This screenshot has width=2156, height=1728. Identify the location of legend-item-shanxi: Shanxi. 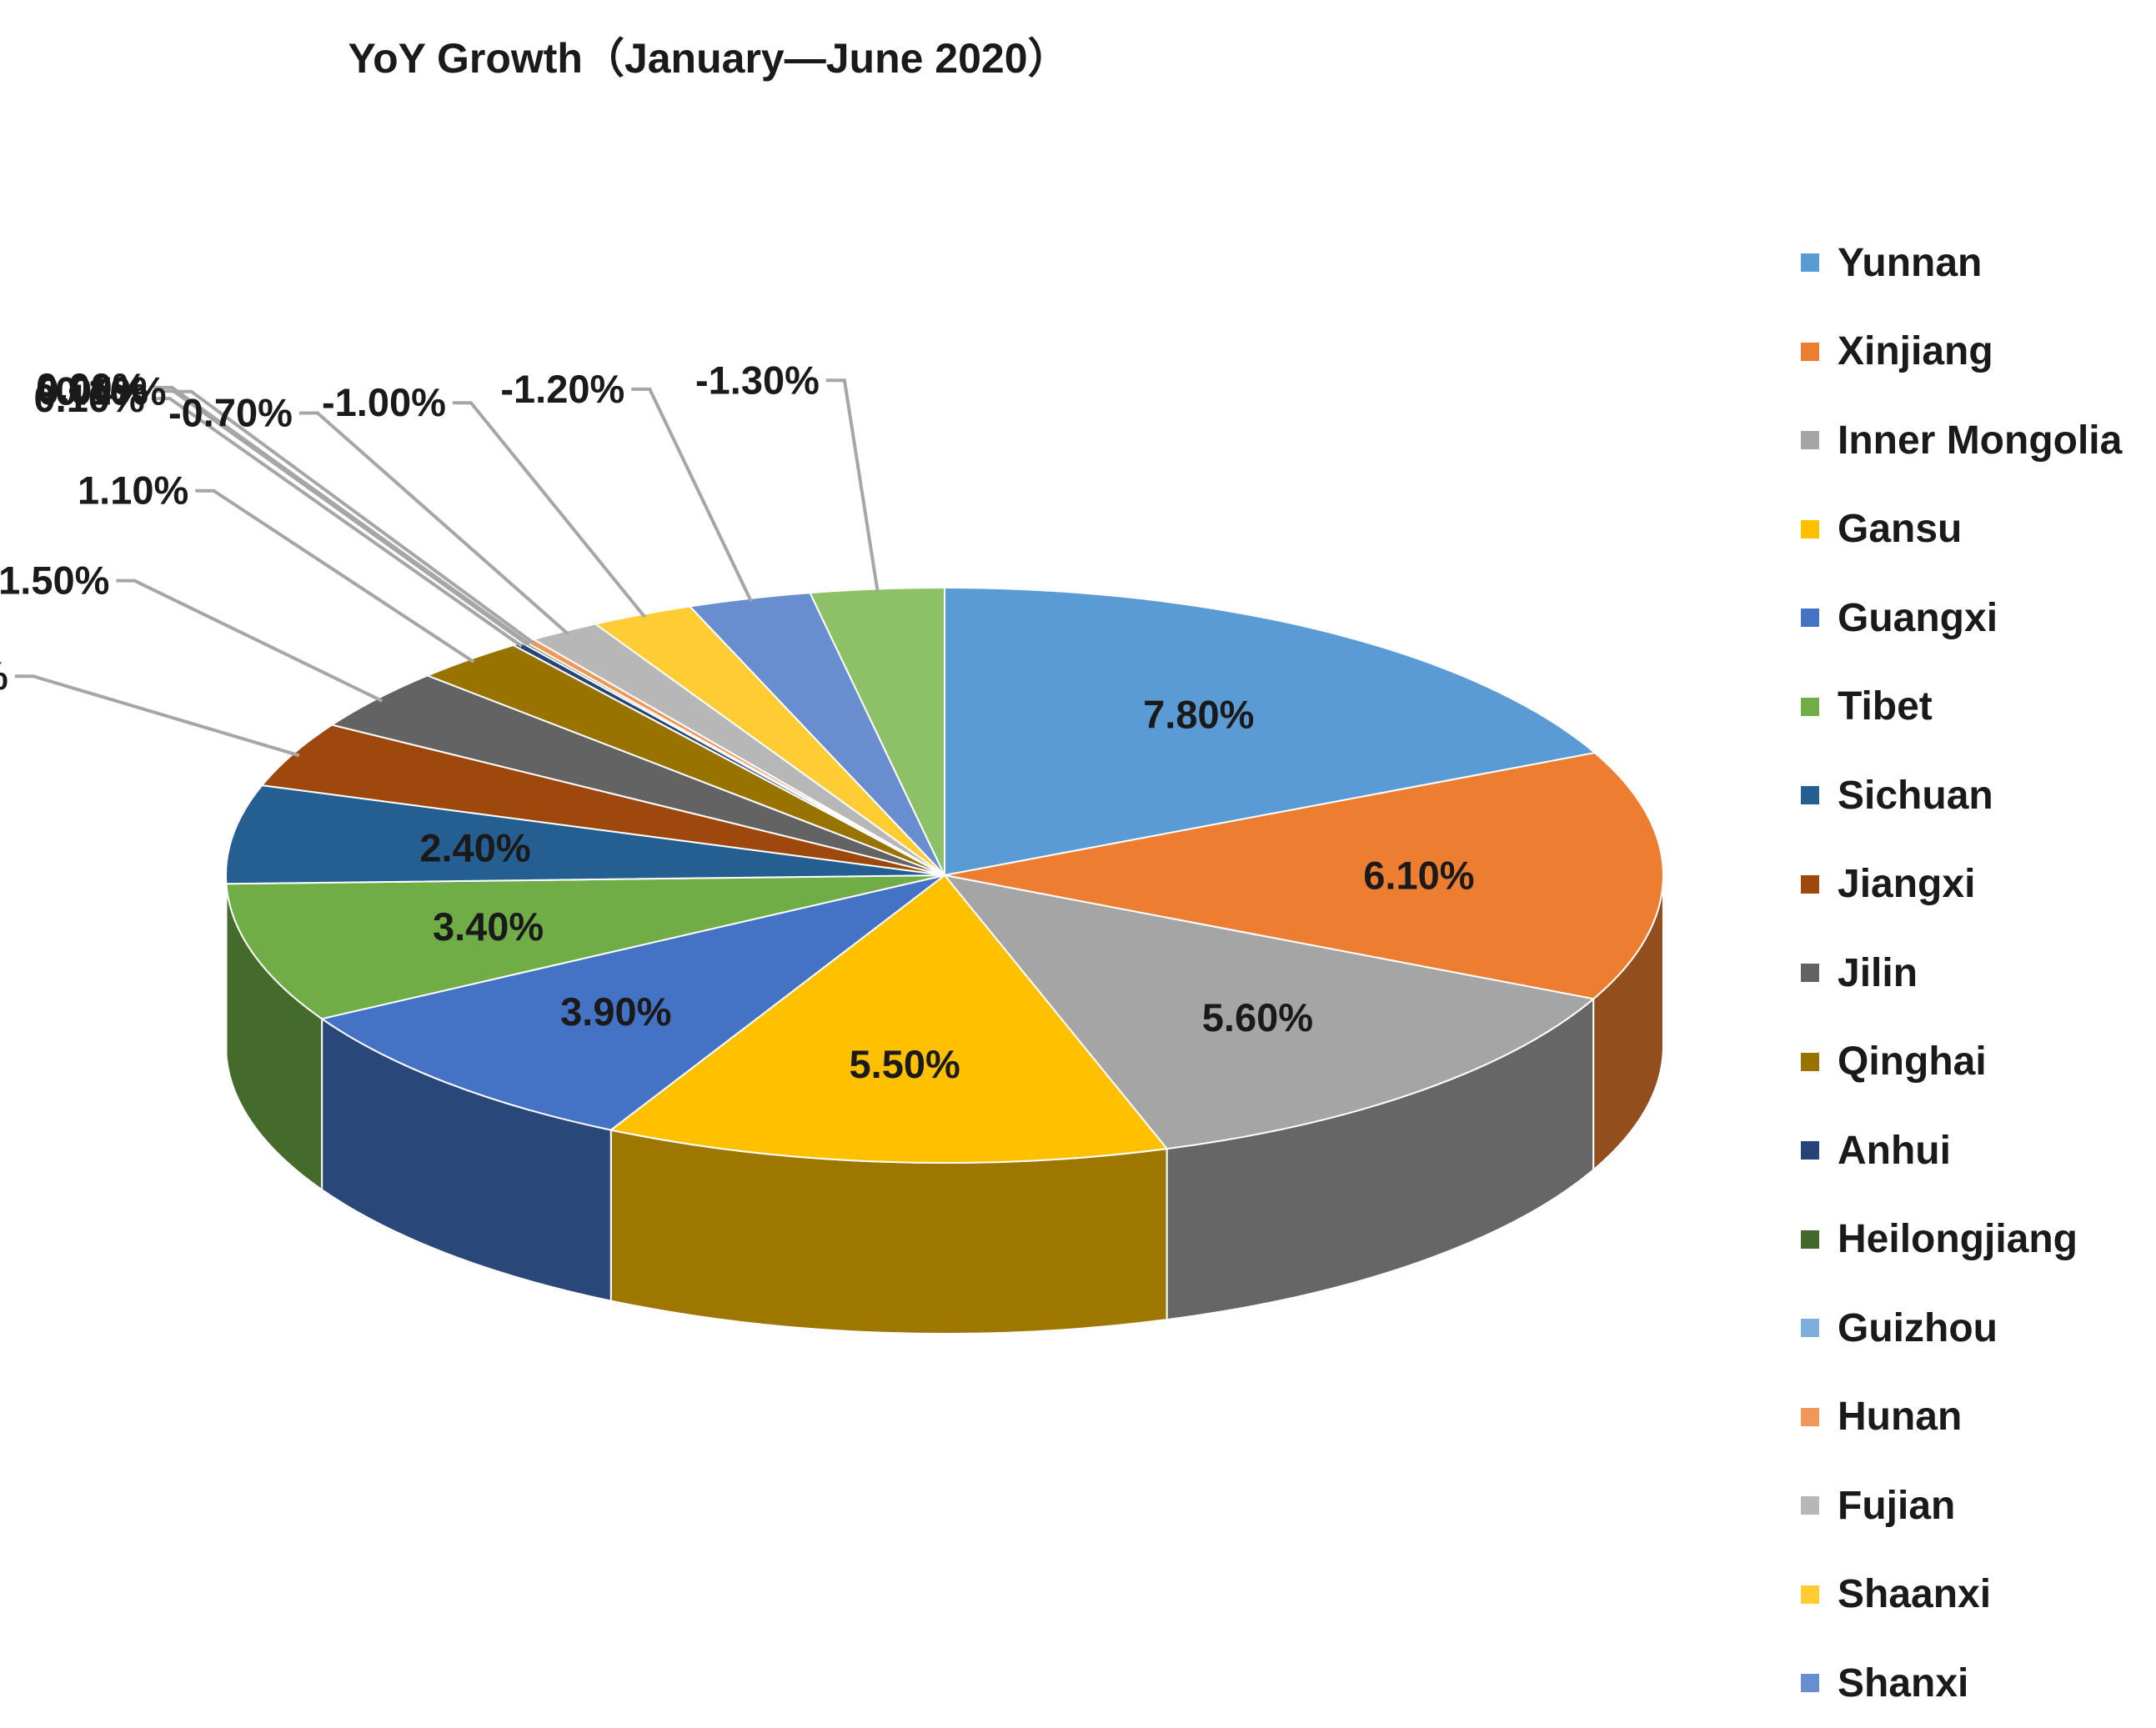
(1962, 1683).